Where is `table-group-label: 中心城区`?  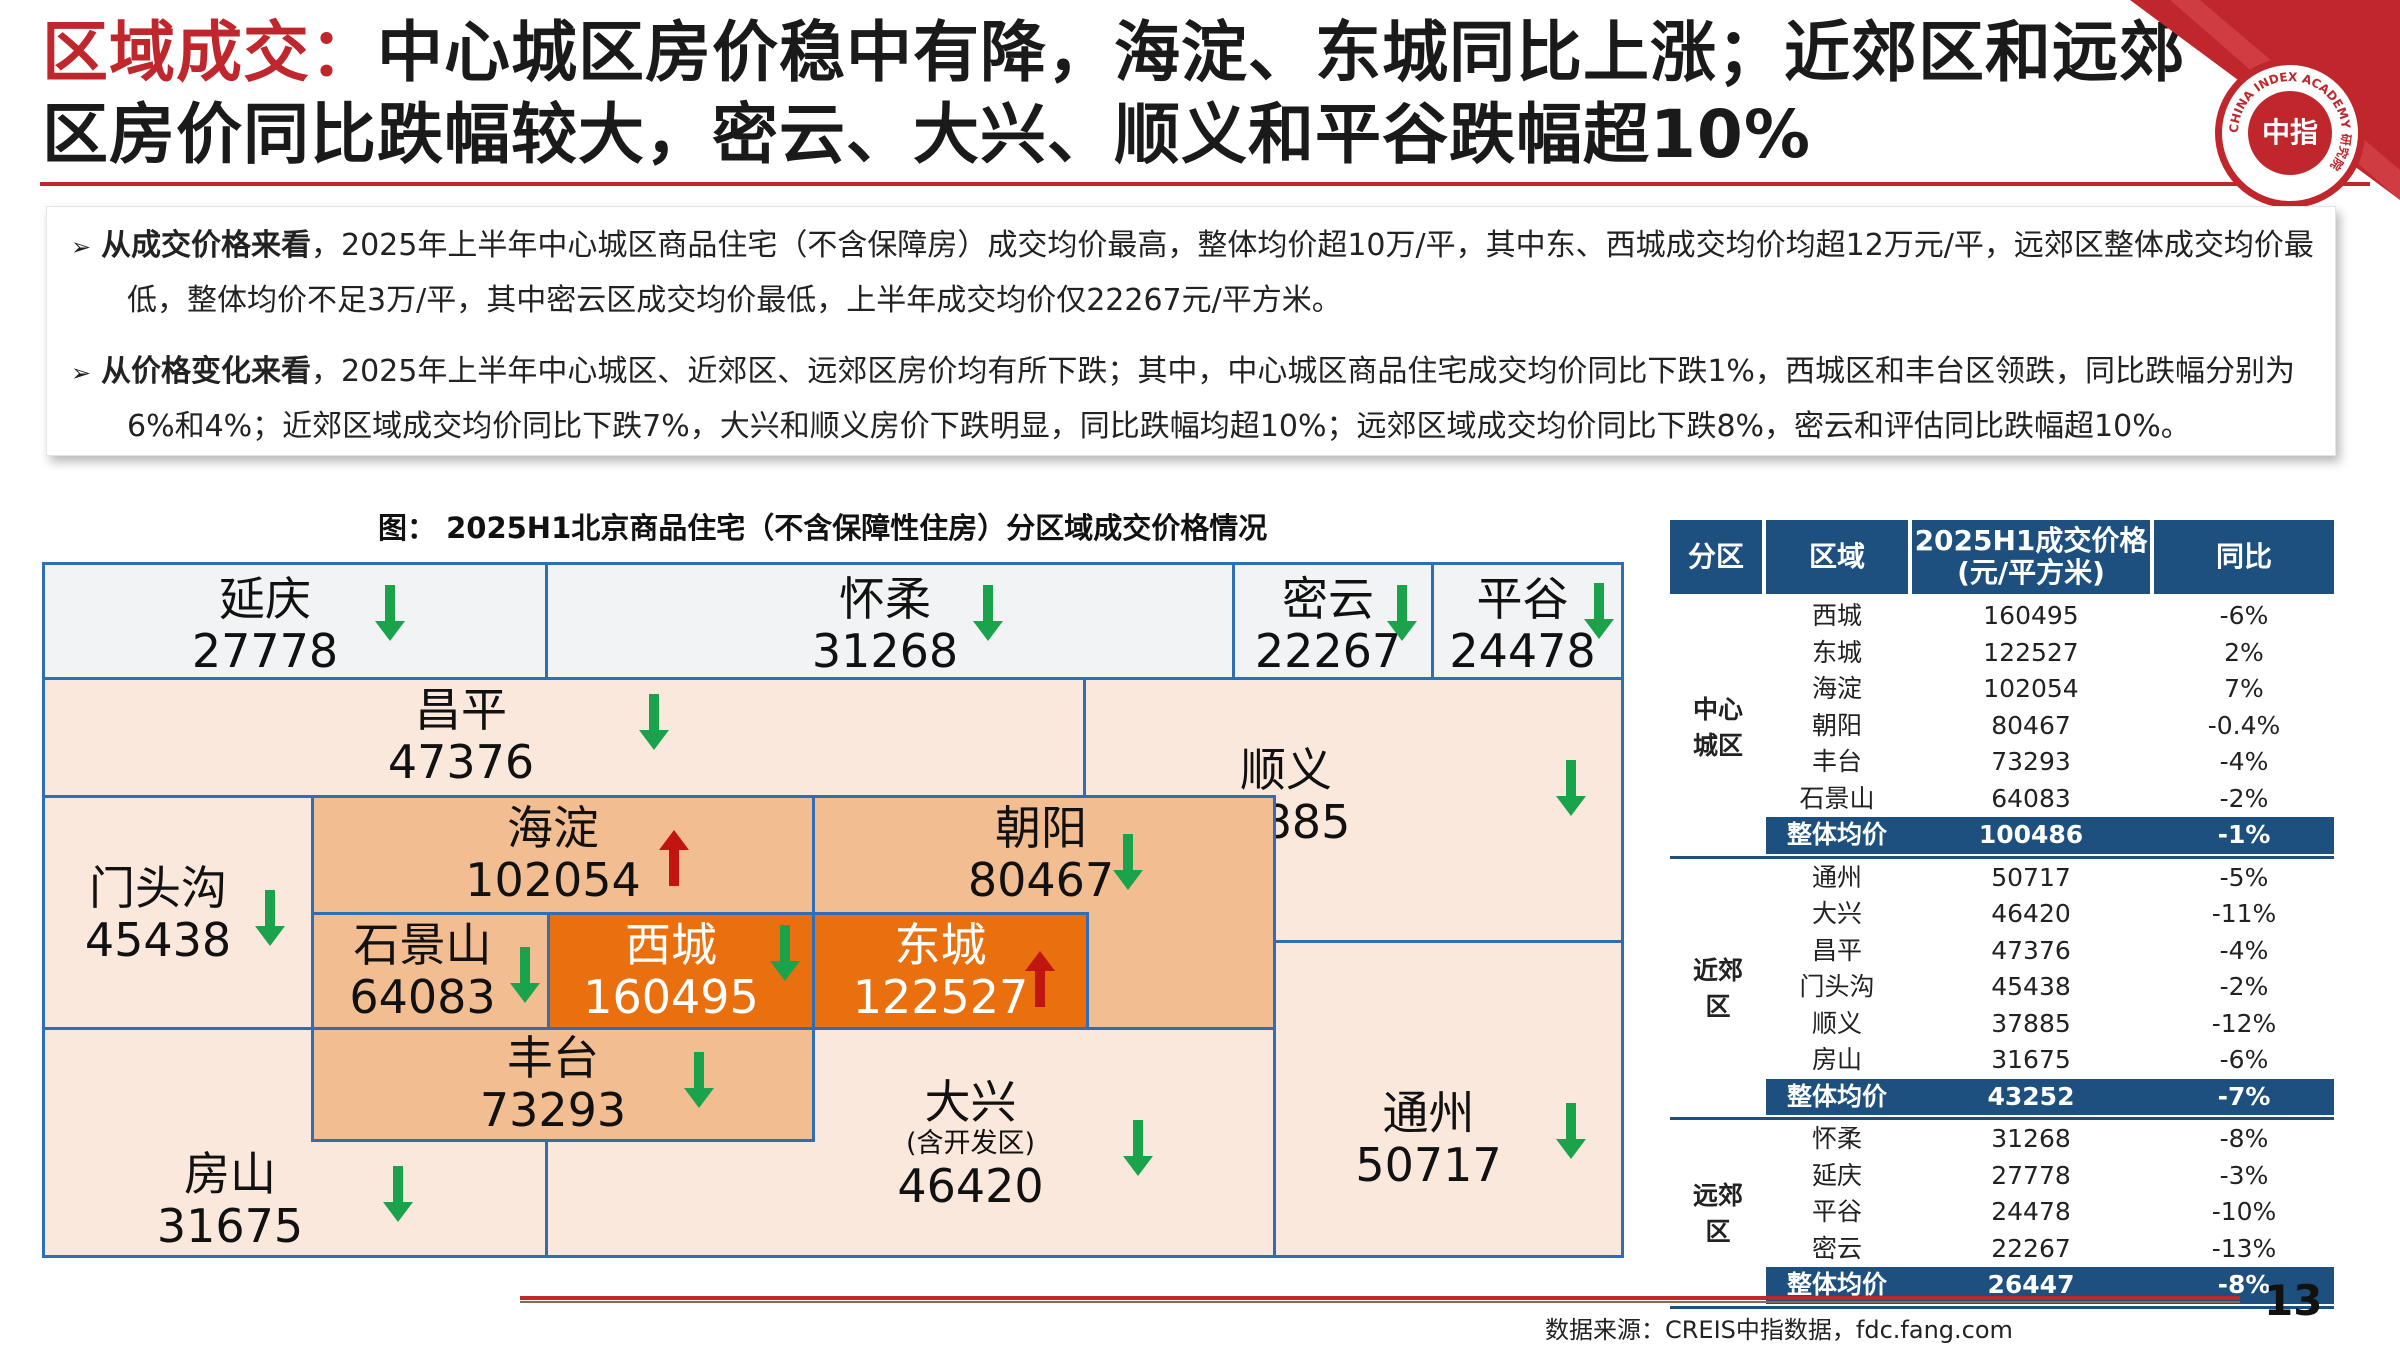 table-group-label: 中心城区 is located at coordinates (1717, 727).